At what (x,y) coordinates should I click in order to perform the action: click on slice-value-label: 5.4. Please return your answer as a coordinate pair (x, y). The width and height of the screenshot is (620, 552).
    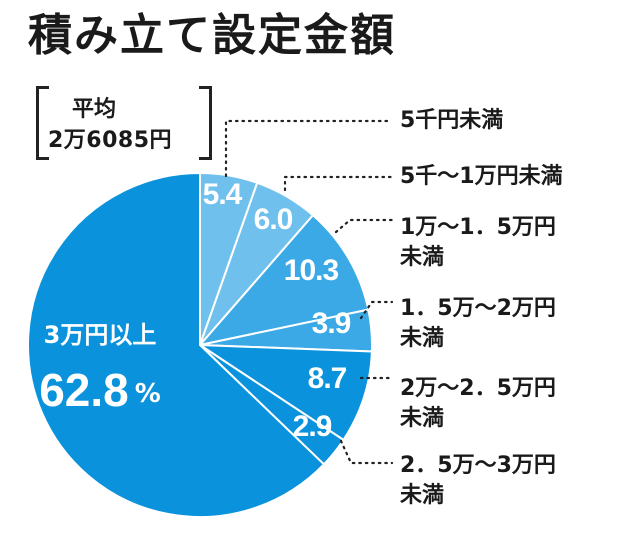
    Looking at the image, I should click on (223, 194).